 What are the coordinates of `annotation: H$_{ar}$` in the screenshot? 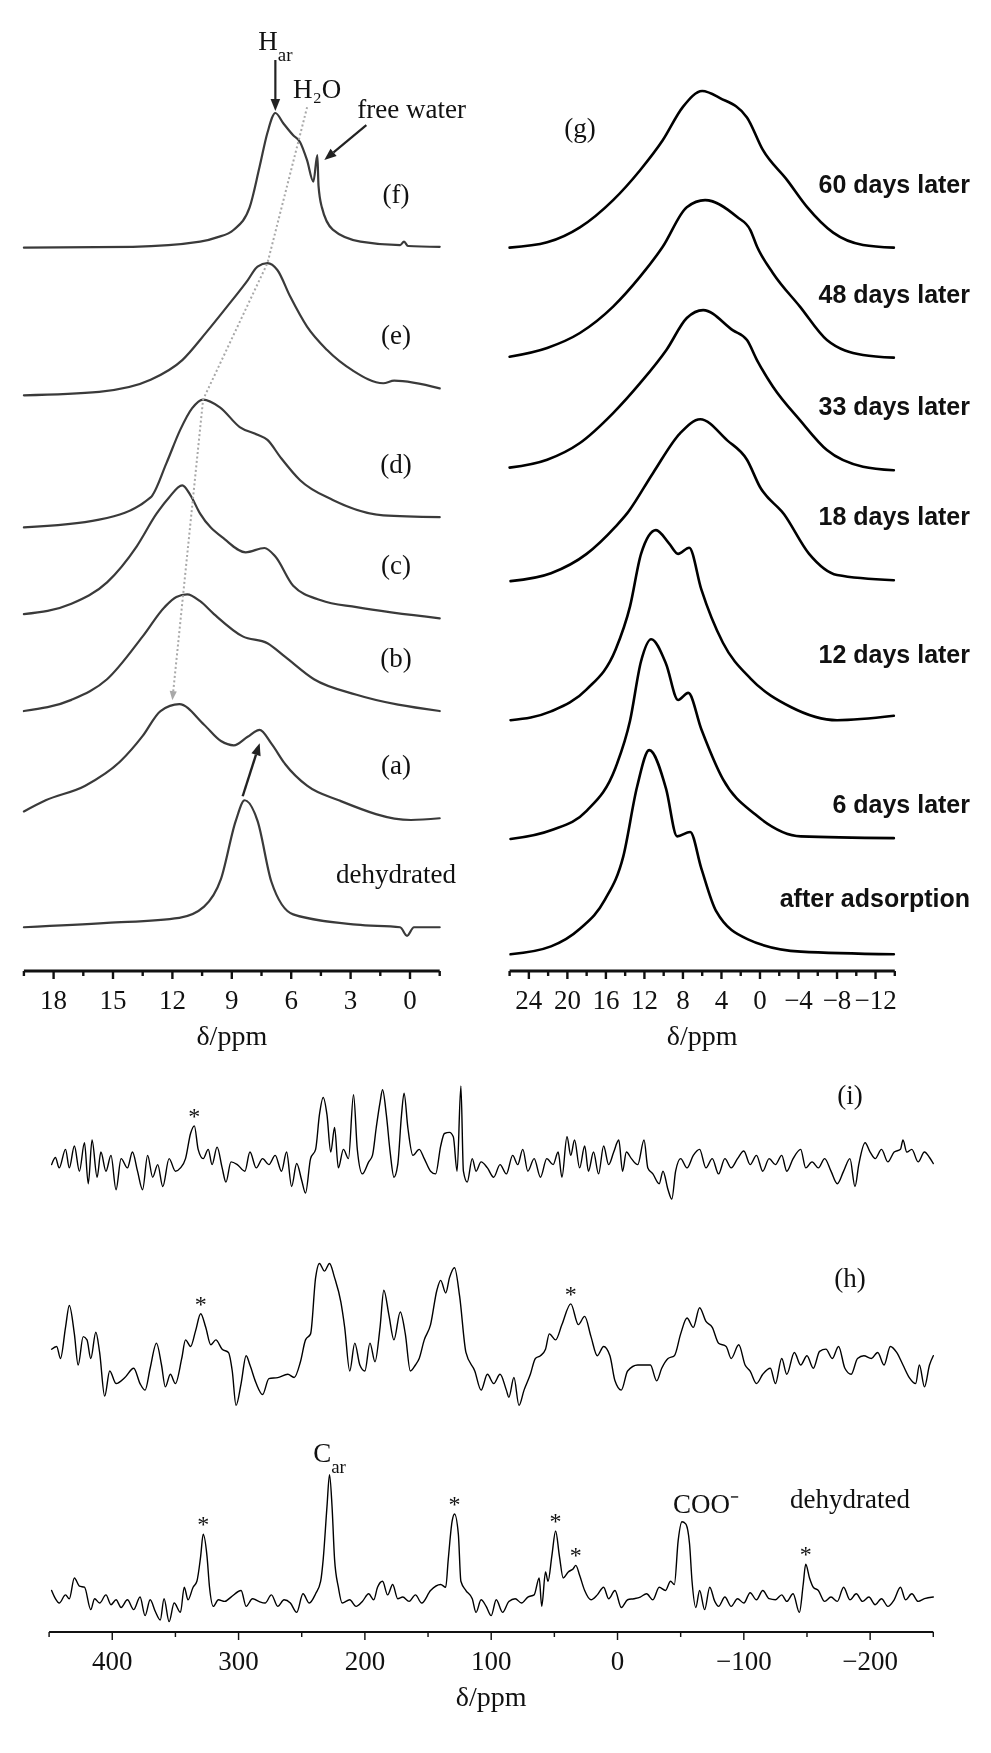 It's located at (276, 45).